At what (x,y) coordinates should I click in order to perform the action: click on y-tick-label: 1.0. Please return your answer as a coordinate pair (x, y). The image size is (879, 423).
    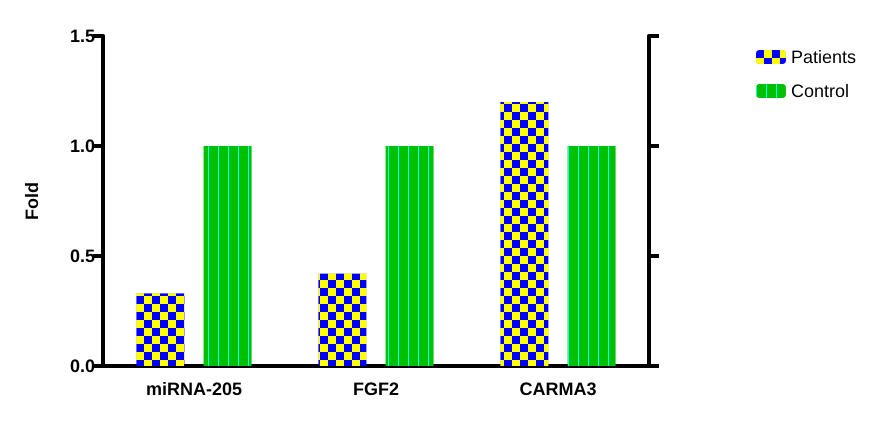
    Looking at the image, I should click on (82, 146).